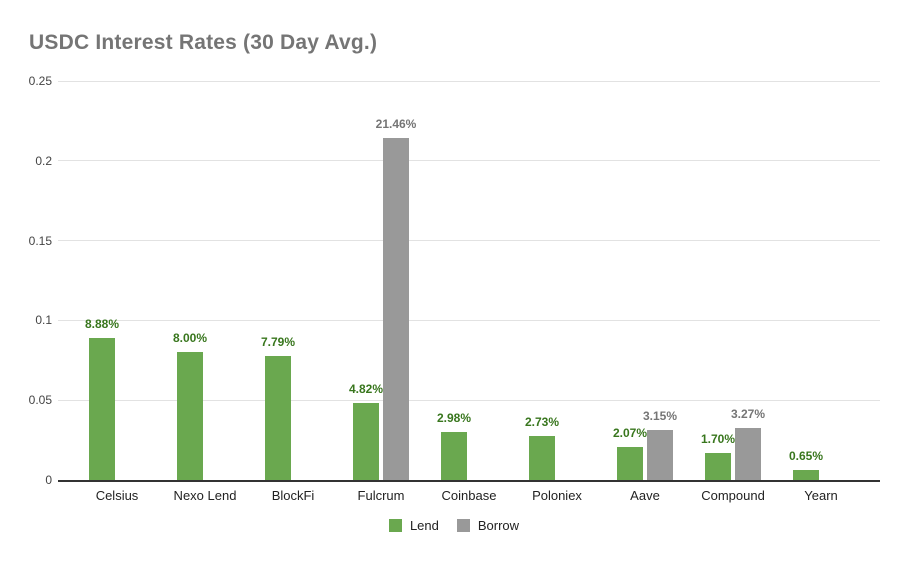  What do you see at coordinates (821, 495) in the screenshot?
I see `x-tick-label-yearn: Yearn` at bounding box center [821, 495].